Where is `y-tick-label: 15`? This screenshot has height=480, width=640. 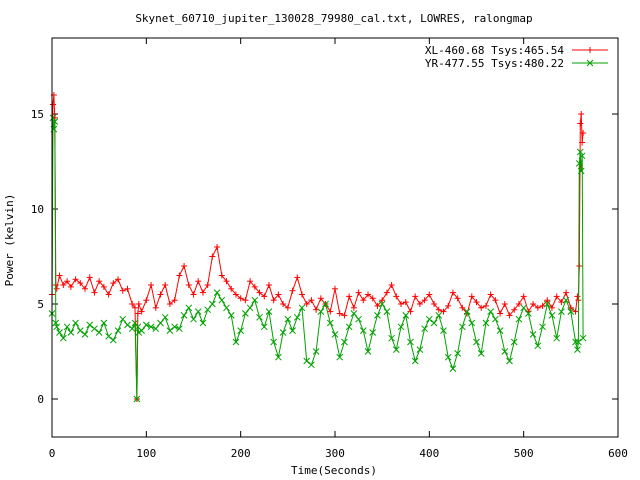
y-tick-label: 15 is located at coordinates (37, 114).